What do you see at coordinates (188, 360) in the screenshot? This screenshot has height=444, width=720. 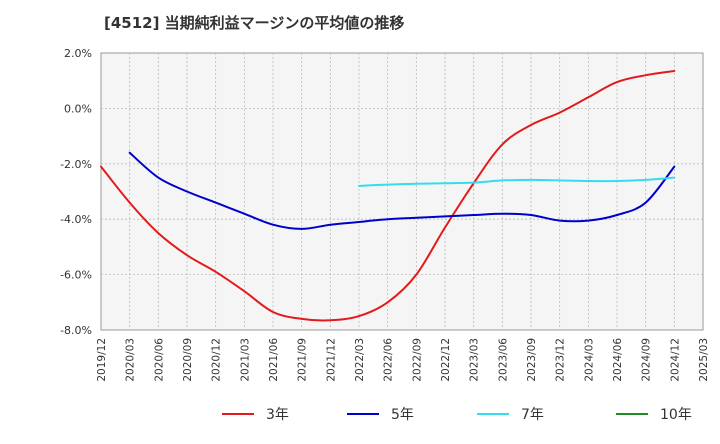 I see `x-tick-label: 2020/09` at bounding box center [188, 360].